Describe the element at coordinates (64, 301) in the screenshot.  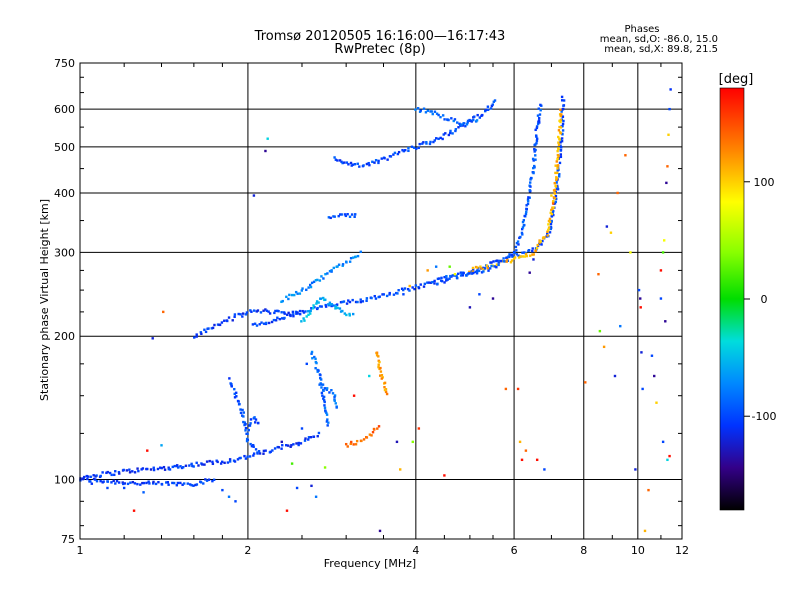
I see `y-tick-labels: 75 100 200 300 400 500 600 750` at that location.